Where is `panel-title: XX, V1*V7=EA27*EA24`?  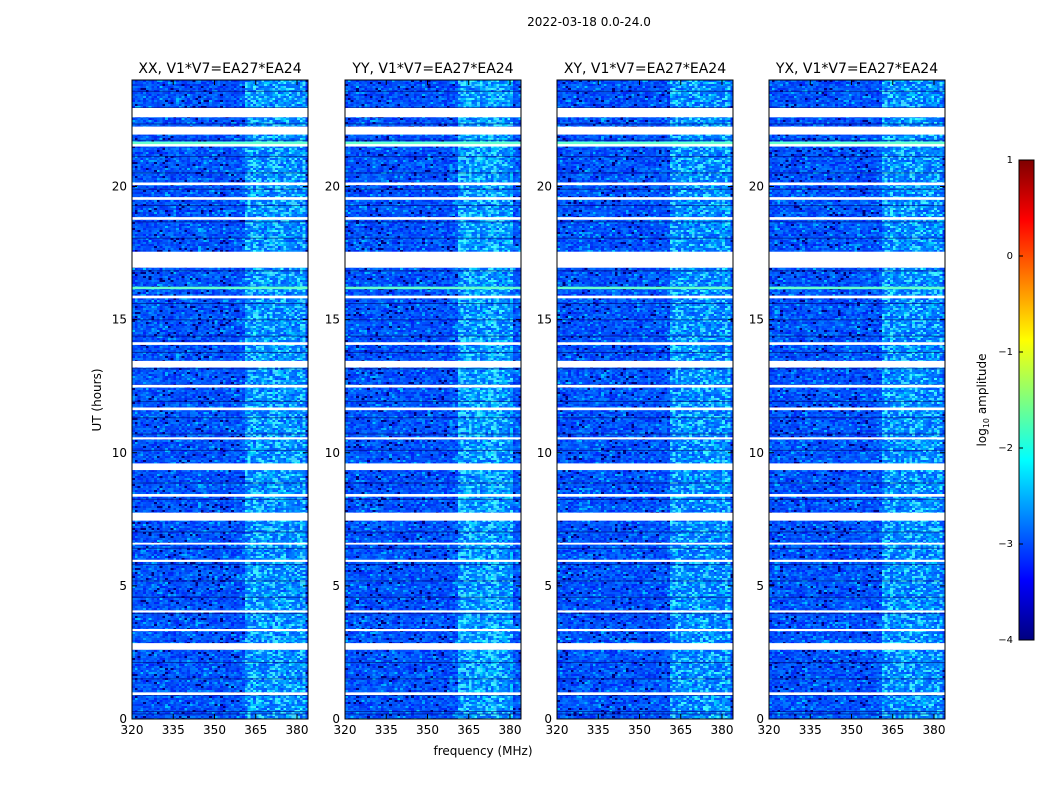 panel-title: XX, V1*V7=EA27*EA24 is located at coordinates (219, 69).